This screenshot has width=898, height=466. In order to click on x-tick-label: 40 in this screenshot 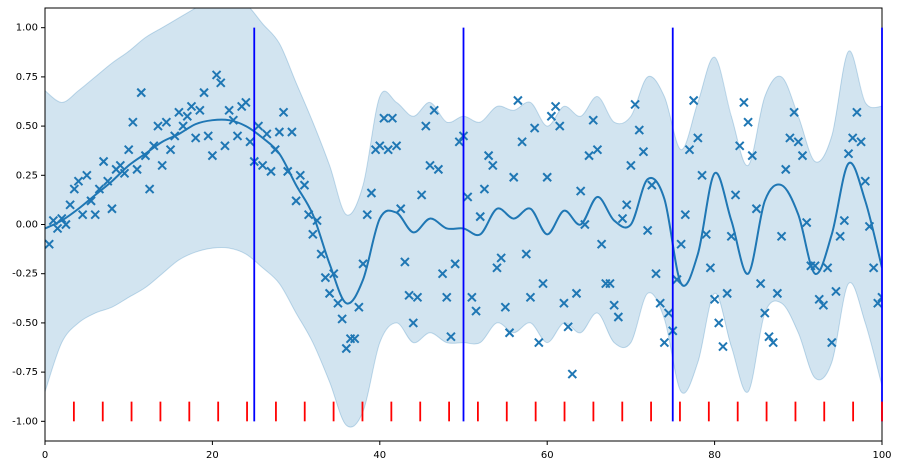, I will do `click(379, 455)`.